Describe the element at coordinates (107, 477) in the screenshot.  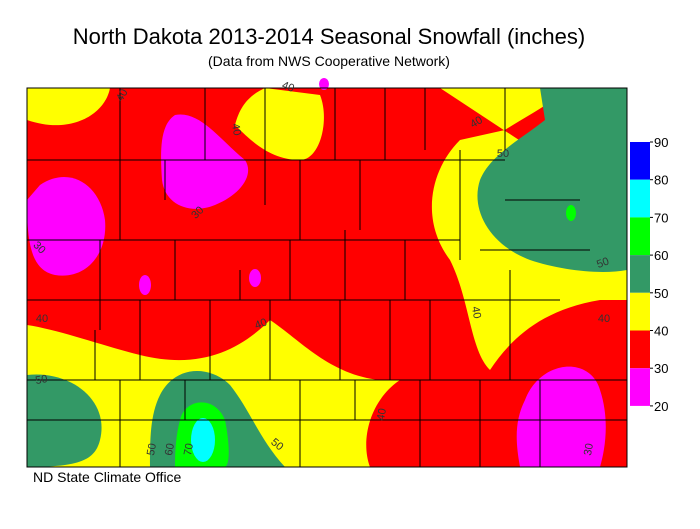
I see `footer: ND State Climate Office` at that location.